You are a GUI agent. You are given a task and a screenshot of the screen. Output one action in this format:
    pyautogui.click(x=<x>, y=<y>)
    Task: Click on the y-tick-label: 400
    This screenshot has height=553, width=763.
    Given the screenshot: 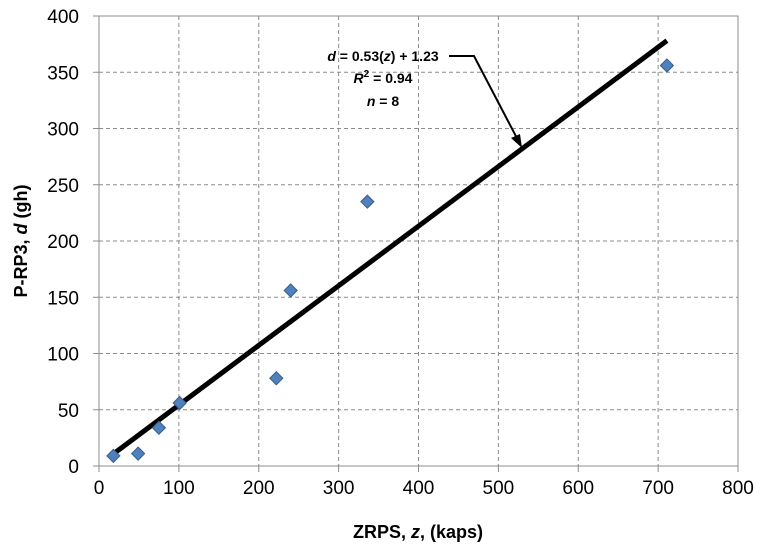 What is the action you would take?
    pyautogui.click(x=63, y=17)
    